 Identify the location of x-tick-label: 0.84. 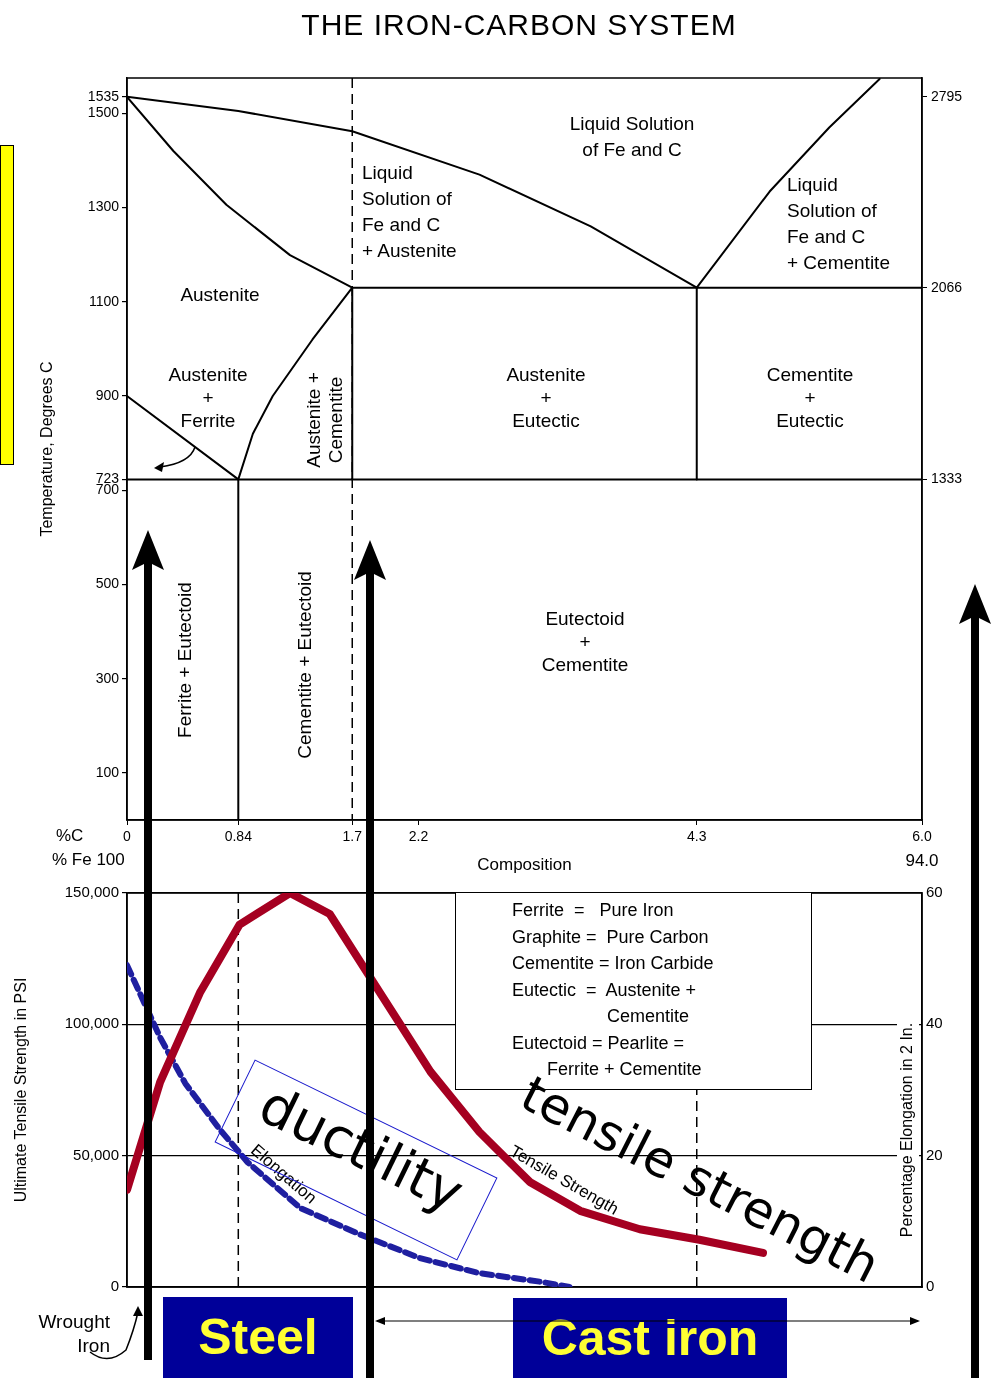
(238, 836).